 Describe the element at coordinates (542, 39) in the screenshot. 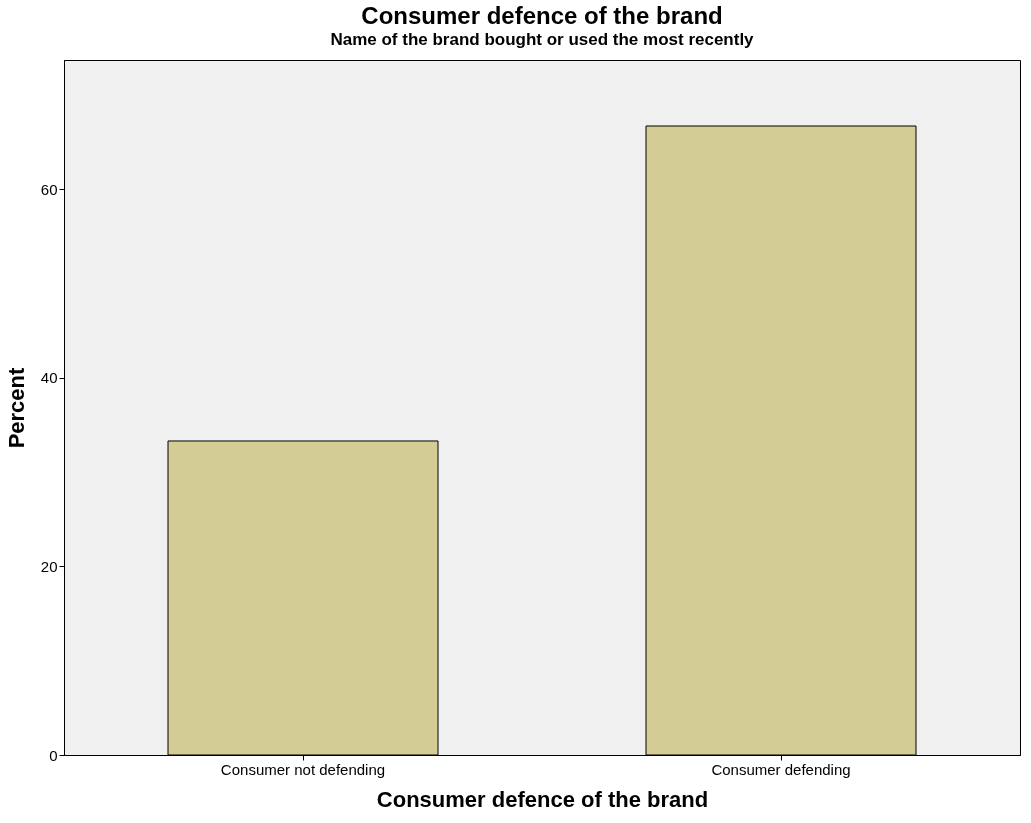

I see `chart-subtitle: Name of the brand bought or used the most recently` at that location.